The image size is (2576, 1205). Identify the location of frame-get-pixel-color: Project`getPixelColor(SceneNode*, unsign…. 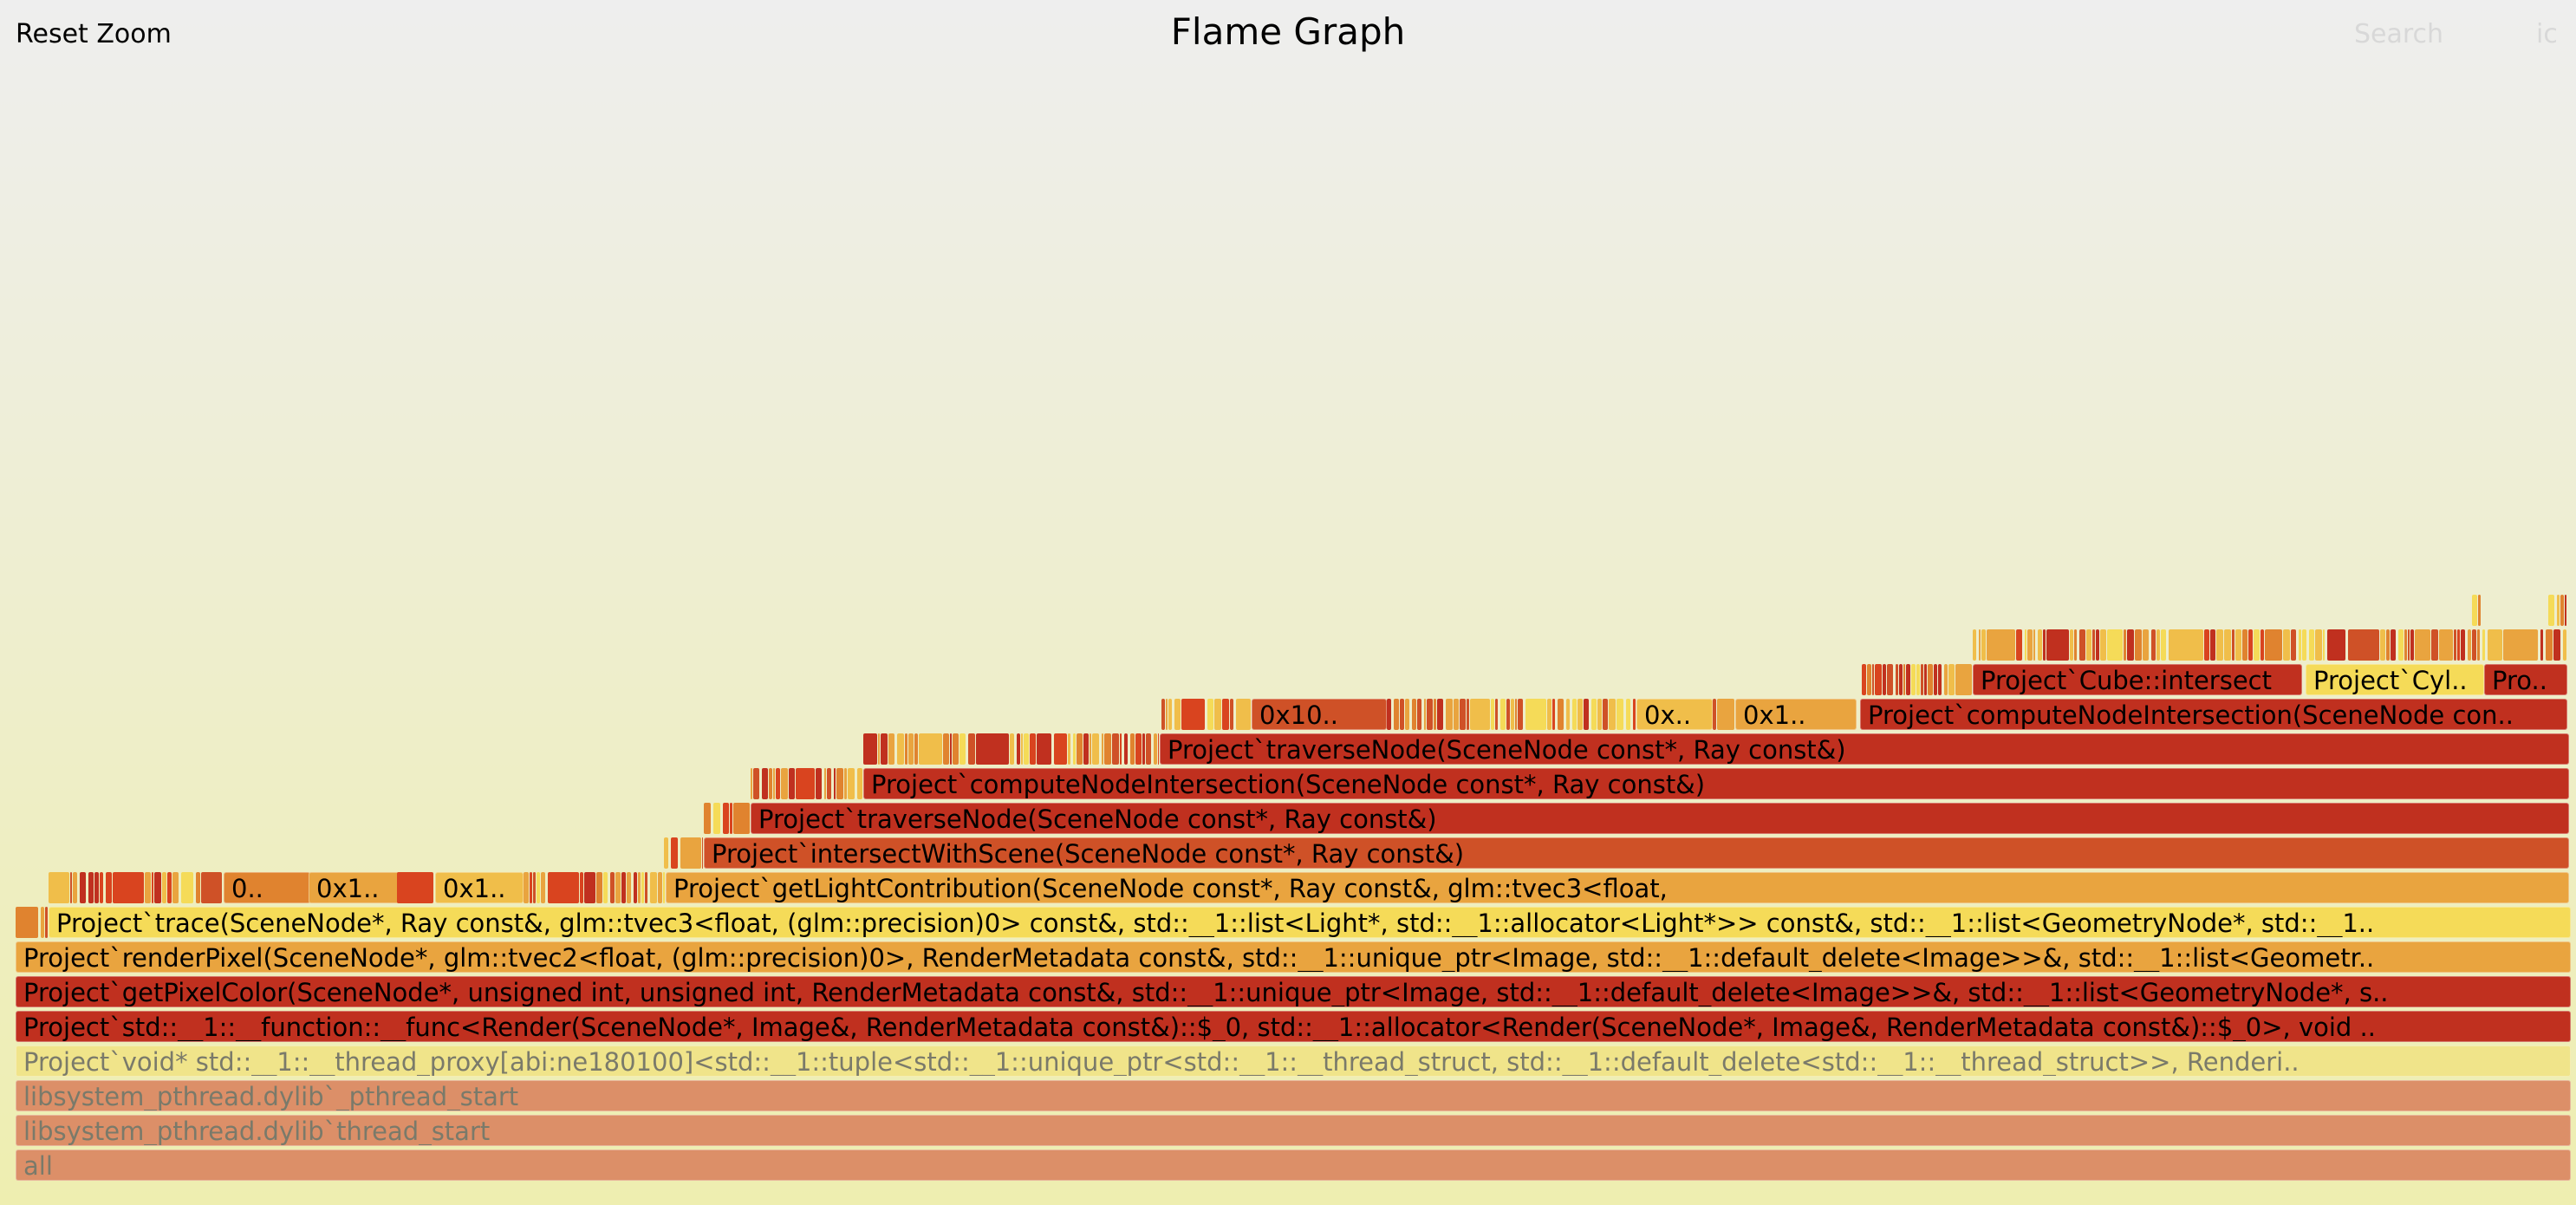
(1293, 991).